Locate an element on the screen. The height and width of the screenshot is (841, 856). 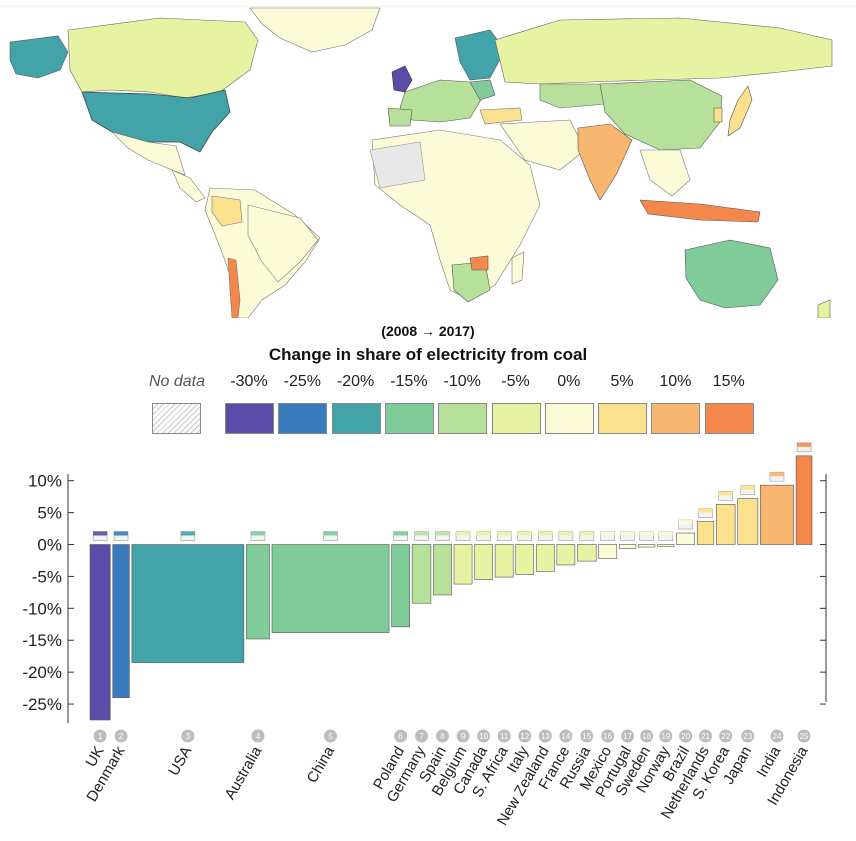
y-tick-label: -20% is located at coordinates (42, 672).